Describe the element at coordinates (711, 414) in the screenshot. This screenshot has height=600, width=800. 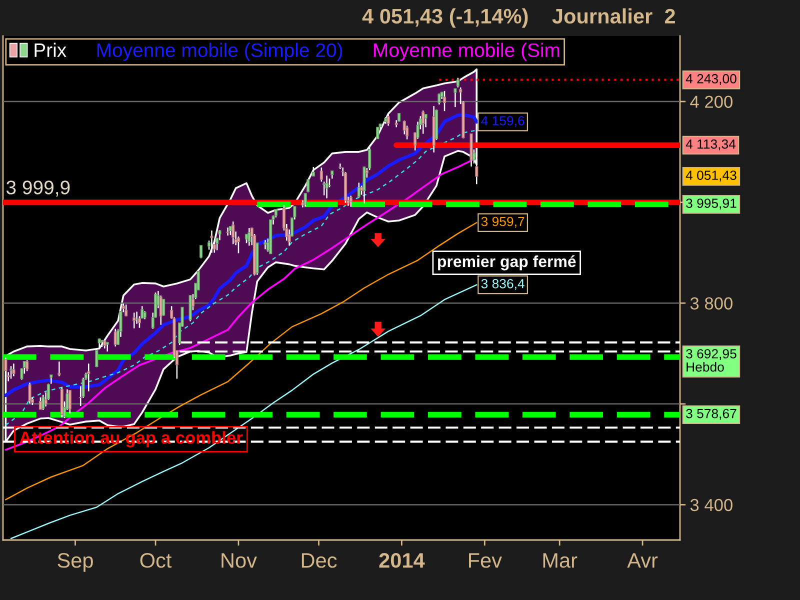
I see `ref-line-label: 3 578,67` at that location.